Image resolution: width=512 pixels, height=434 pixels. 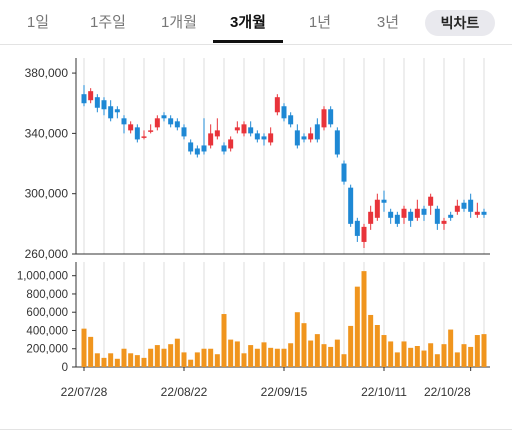 What do you see at coordinates (47, 350) in the screenshot?
I see `volume-tick-label: 200,000` at bounding box center [47, 350].